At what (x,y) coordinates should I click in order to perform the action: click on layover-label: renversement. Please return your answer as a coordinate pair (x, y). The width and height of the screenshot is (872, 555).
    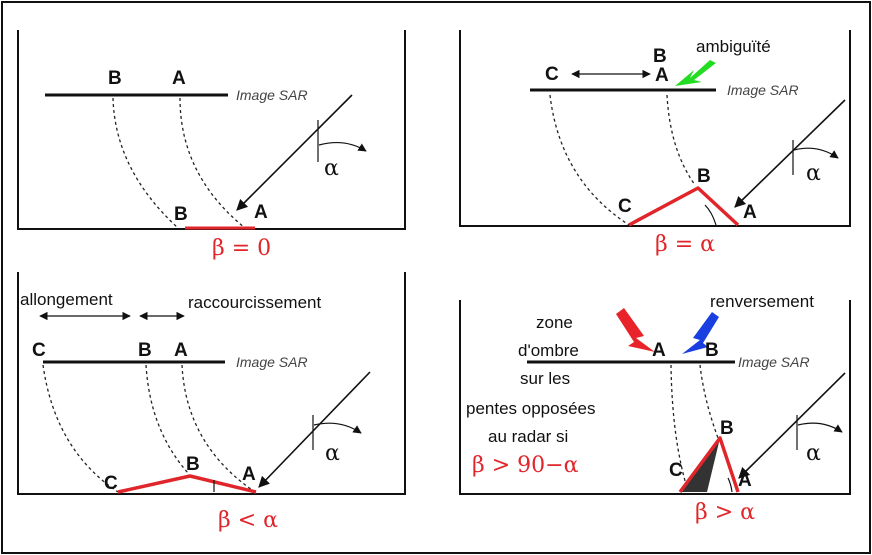
    Looking at the image, I should click on (762, 301).